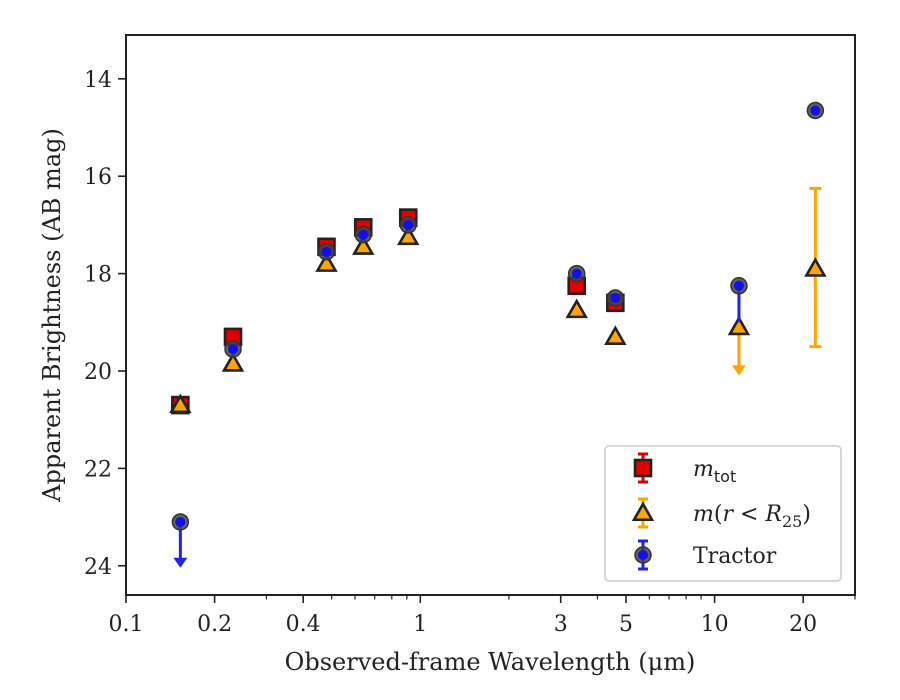  Describe the element at coordinates (398, 311) in the screenshot. I see `series-mtot` at that location.